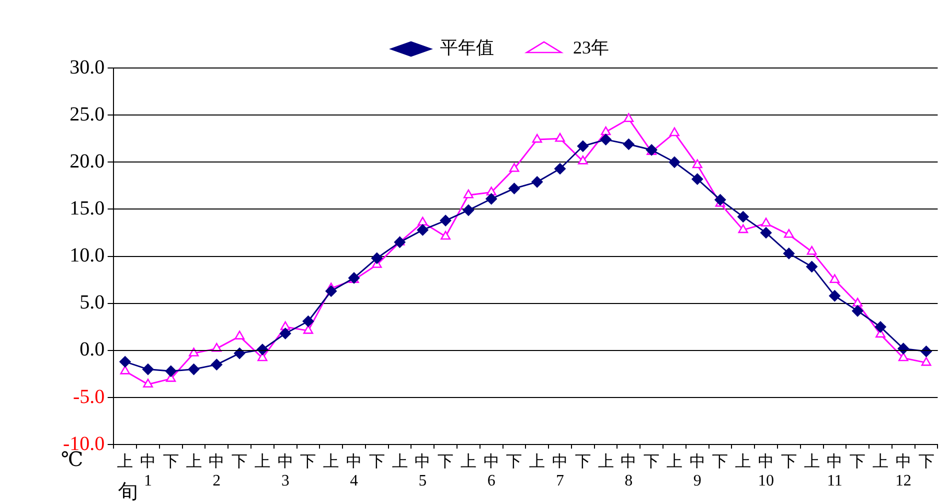 Image resolution: width=944 pixels, height=501 pixels. What do you see at coordinates (467, 48) in the screenshot?
I see `legend-label: 平年值` at bounding box center [467, 48].